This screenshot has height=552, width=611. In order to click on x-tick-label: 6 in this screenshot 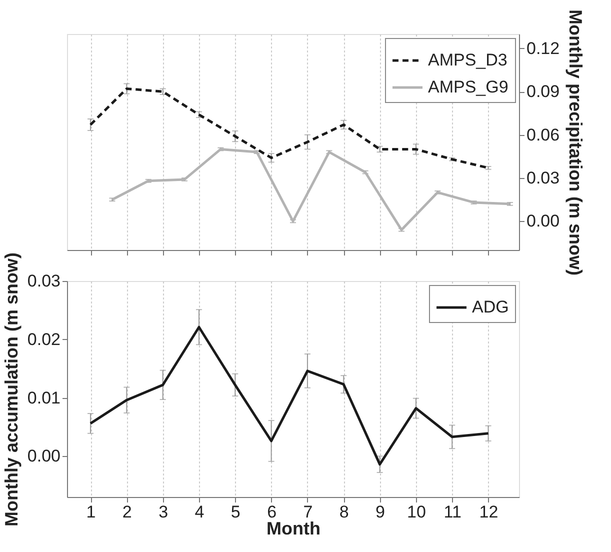, I will do `click(272, 512)`.